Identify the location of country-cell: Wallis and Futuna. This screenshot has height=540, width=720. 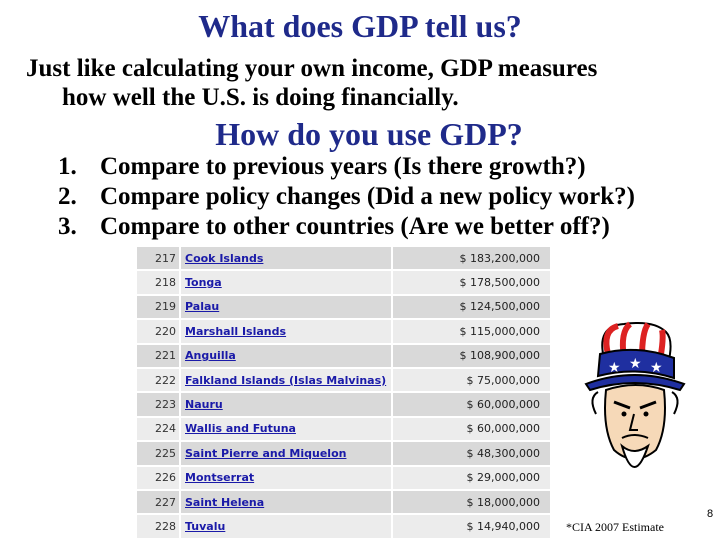
(287, 429).